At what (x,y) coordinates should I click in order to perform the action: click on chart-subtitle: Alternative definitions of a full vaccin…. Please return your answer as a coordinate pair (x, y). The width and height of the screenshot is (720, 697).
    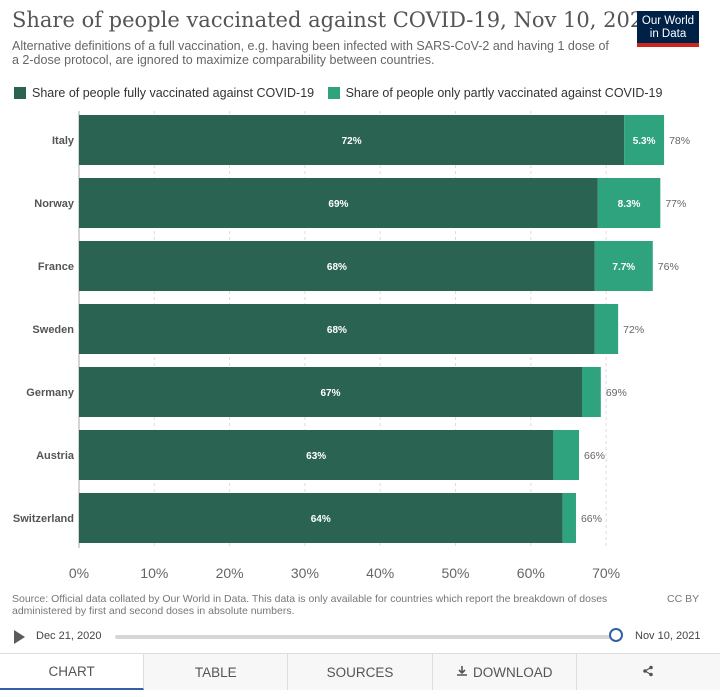
    Looking at the image, I should click on (310, 53).